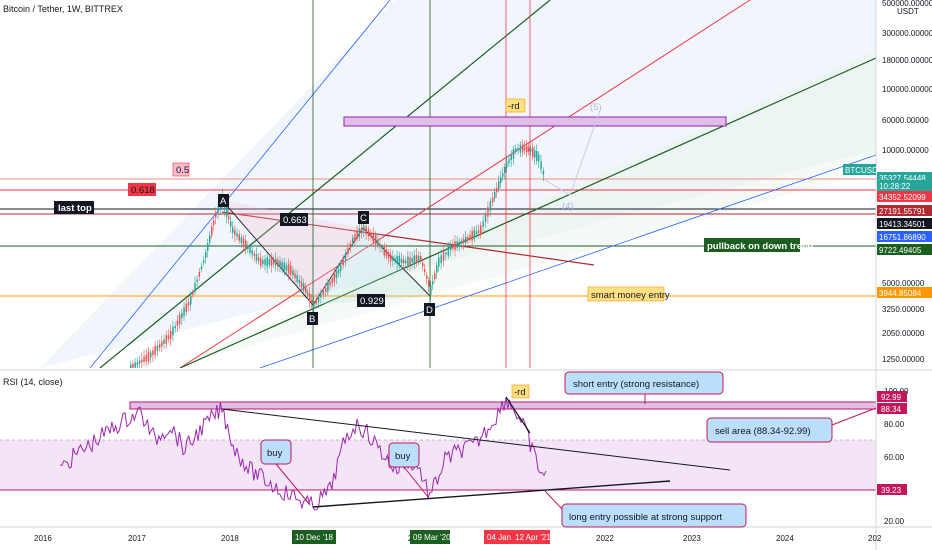  Describe the element at coordinates (518, 415) in the screenshot. I see `rsi-div-line` at that location.